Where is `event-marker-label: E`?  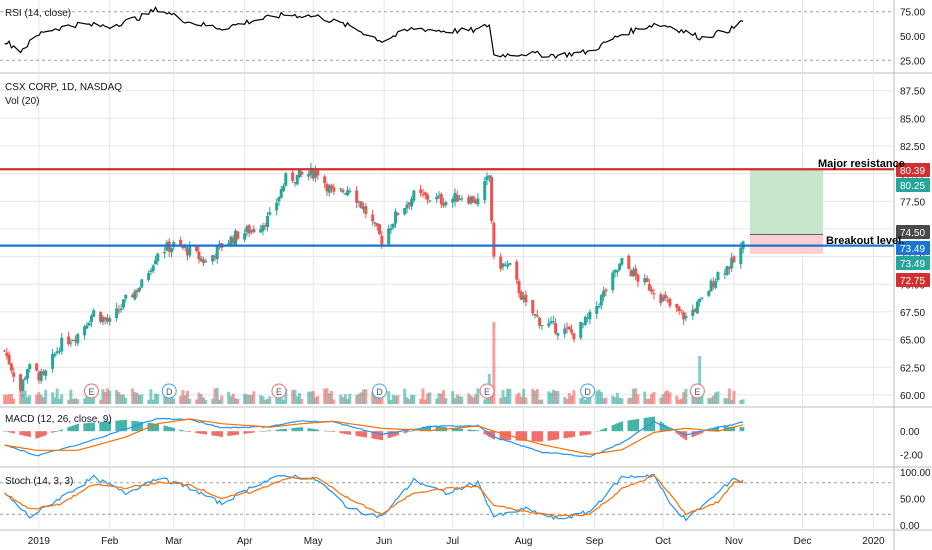
event-marker-label: E is located at coordinates (487, 392).